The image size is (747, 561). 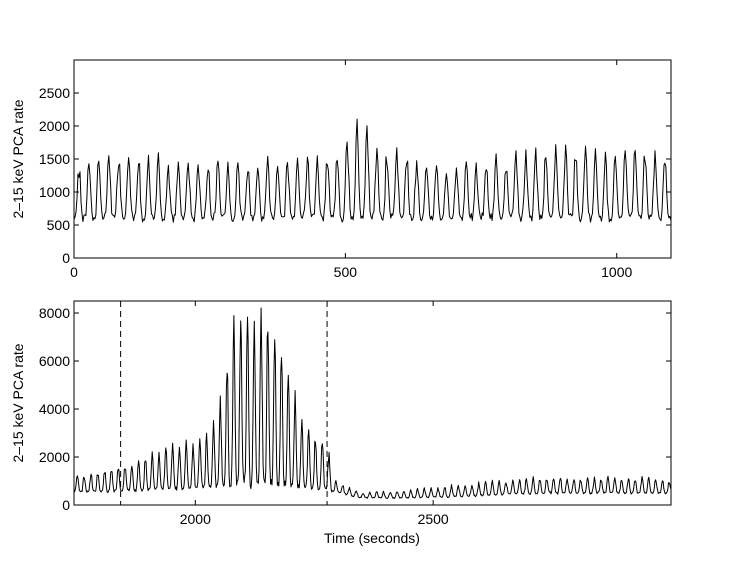 I want to click on top-panel-xtick-label: 500, so click(x=346, y=272).